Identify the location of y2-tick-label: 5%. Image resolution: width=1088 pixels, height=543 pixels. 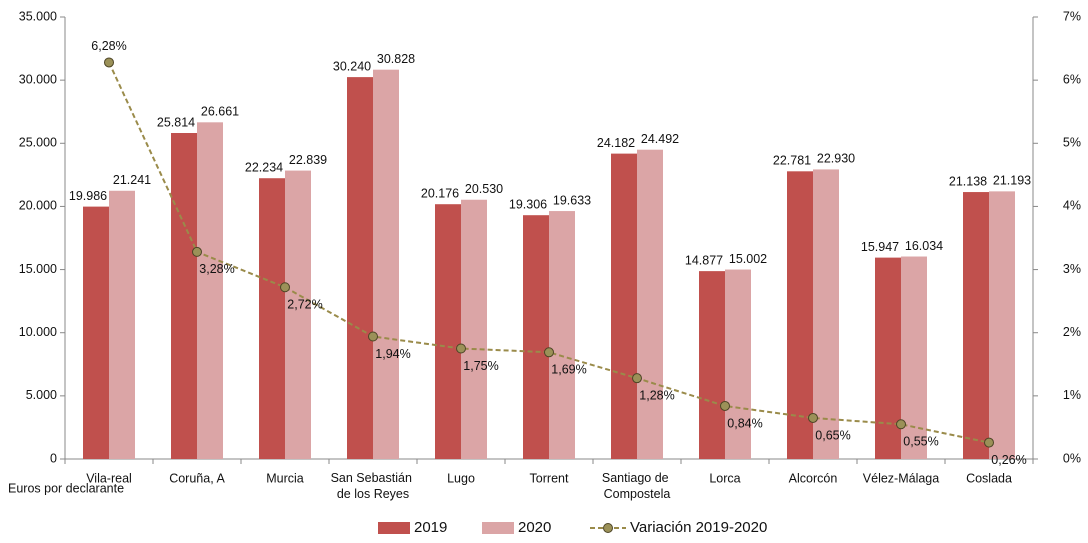
(1072, 143).